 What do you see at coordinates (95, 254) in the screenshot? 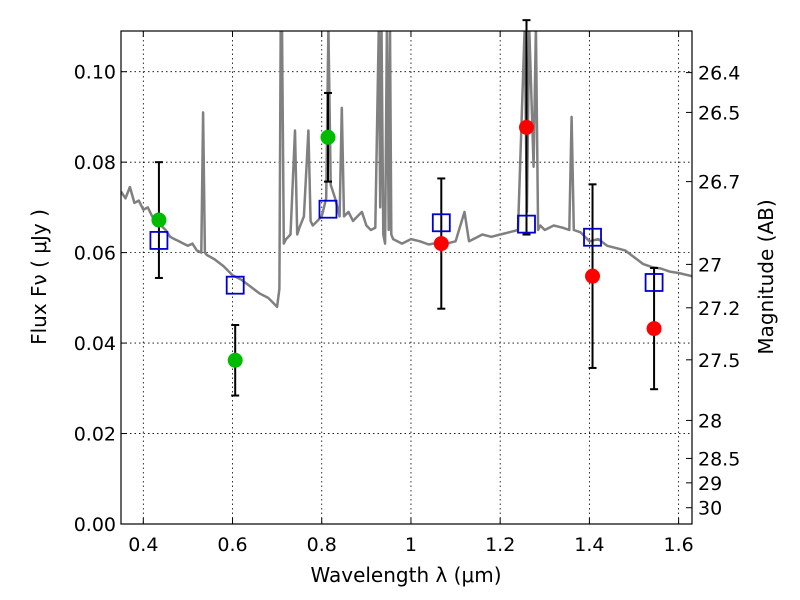
I see `y-tick-label: 0.06` at bounding box center [95, 254].